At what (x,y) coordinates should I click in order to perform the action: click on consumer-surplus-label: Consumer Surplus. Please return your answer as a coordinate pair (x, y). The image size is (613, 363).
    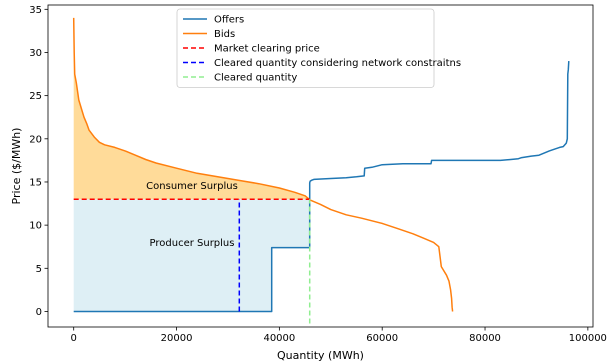
    Looking at the image, I should click on (192, 186).